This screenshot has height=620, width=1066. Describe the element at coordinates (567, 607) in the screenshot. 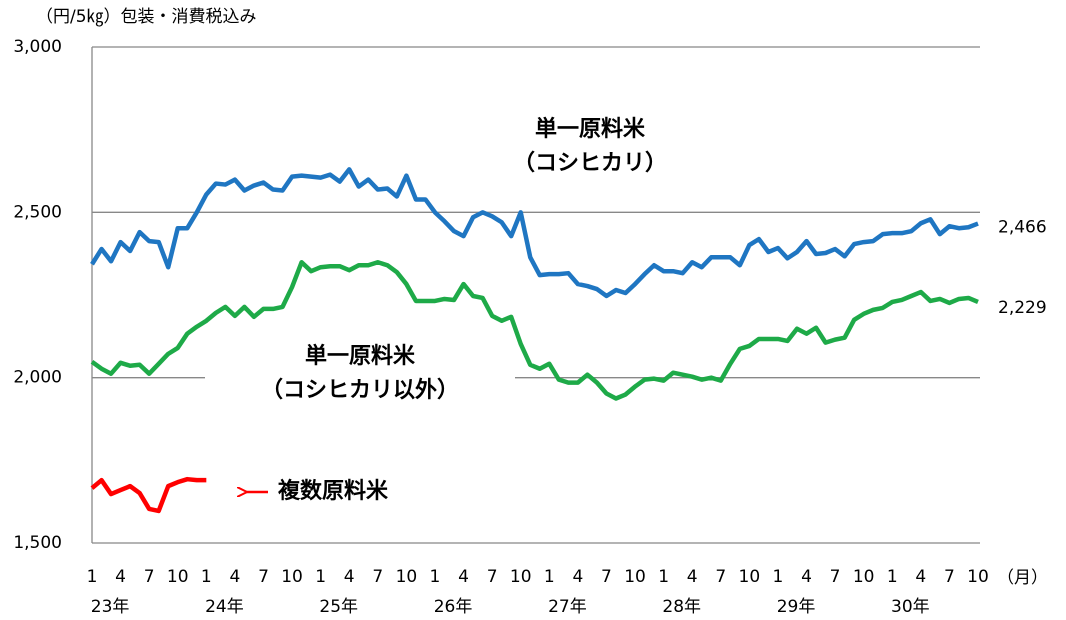

I see `x-group-label: 27年` at that location.